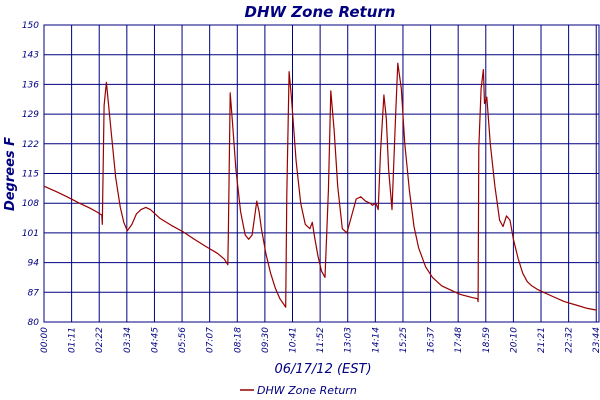 The height and width of the screenshot is (400, 600). Describe the element at coordinates (30, 26) in the screenshot. I see `y-tick-label: 150` at that location.